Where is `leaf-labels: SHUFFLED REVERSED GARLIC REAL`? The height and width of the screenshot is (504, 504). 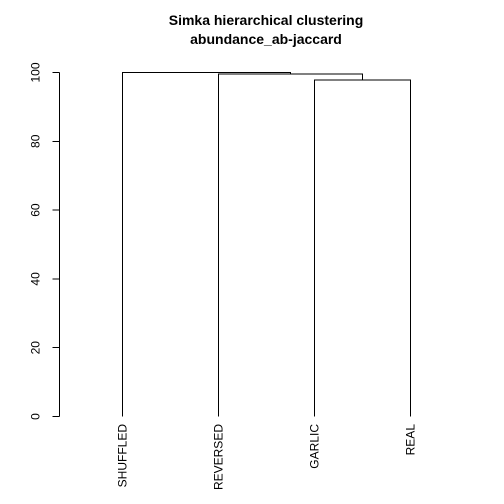
leaf-labels: SHUFFLED REVERSED GARLIC REAL is located at coordinates (267, 457).